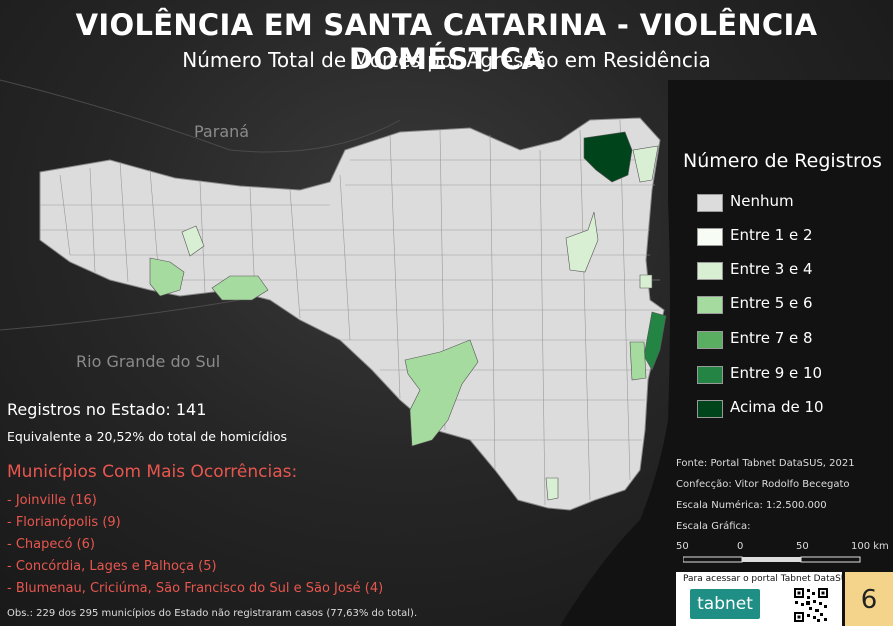 This screenshot has width=893, height=626. I want to click on legend-label: Entre 7 e 8, so click(771, 338).